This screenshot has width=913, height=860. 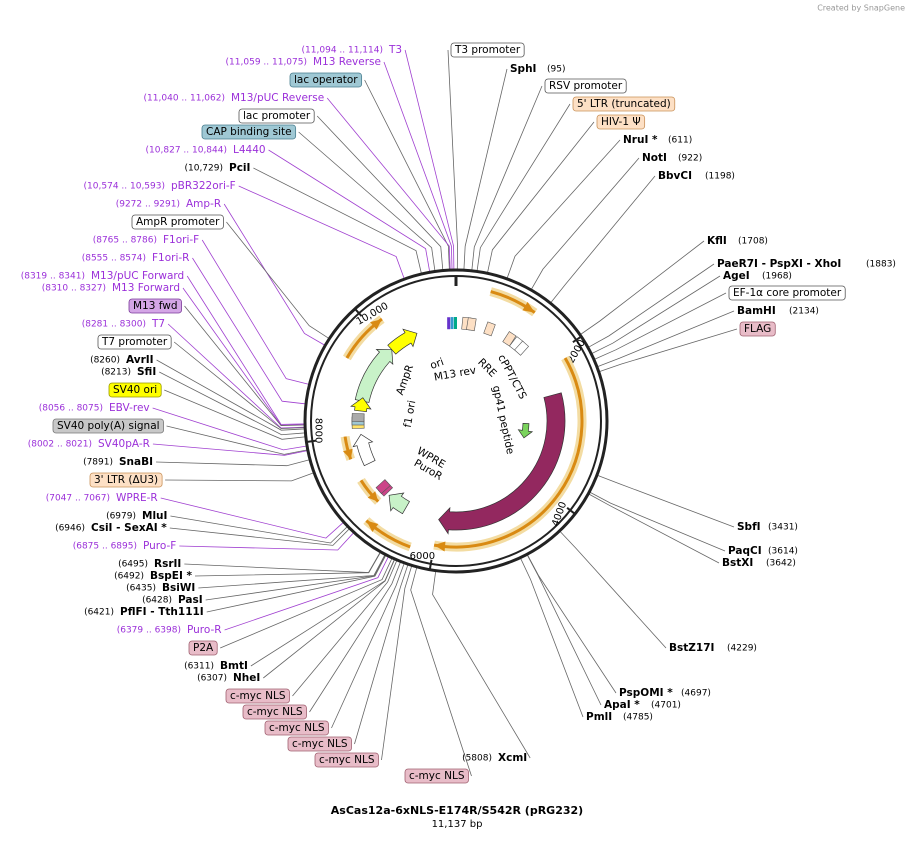 I want to click on location: (6495), so click(x=133, y=565).